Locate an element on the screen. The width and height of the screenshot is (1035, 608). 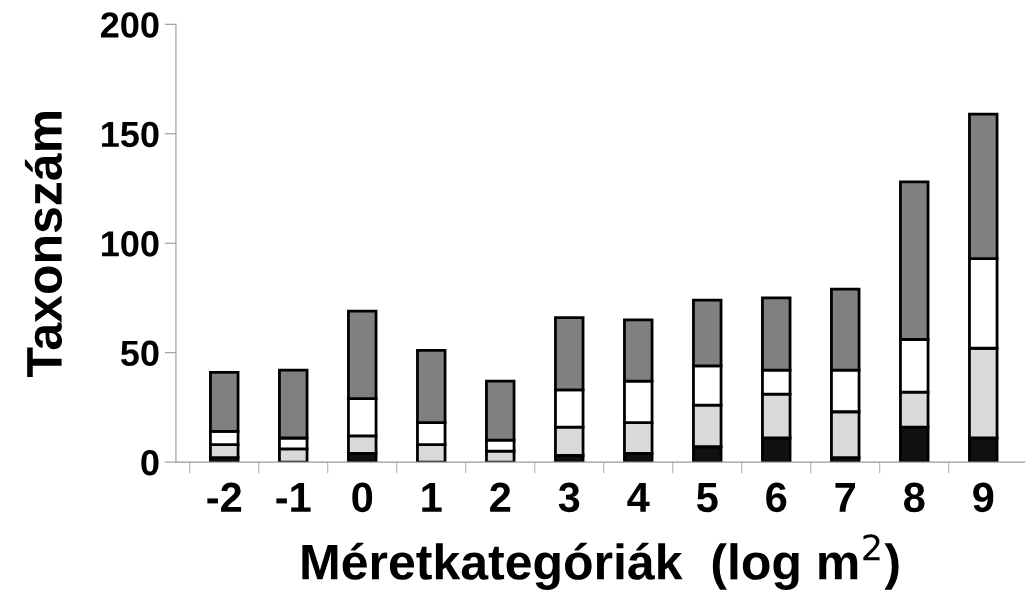
x-tick-label: 3 is located at coordinates (569, 497).